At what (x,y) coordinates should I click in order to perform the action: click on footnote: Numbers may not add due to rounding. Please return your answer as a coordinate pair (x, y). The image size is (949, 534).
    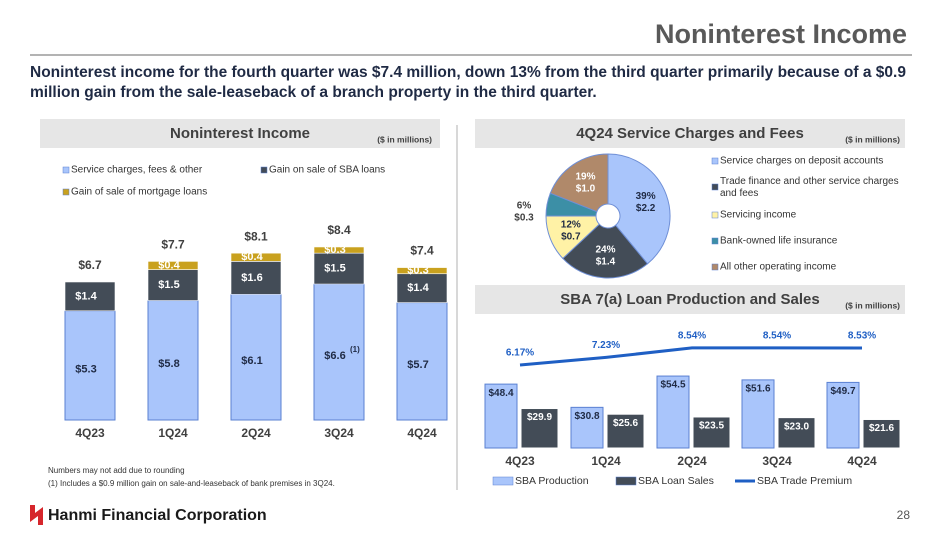
    Looking at the image, I should click on (116, 470).